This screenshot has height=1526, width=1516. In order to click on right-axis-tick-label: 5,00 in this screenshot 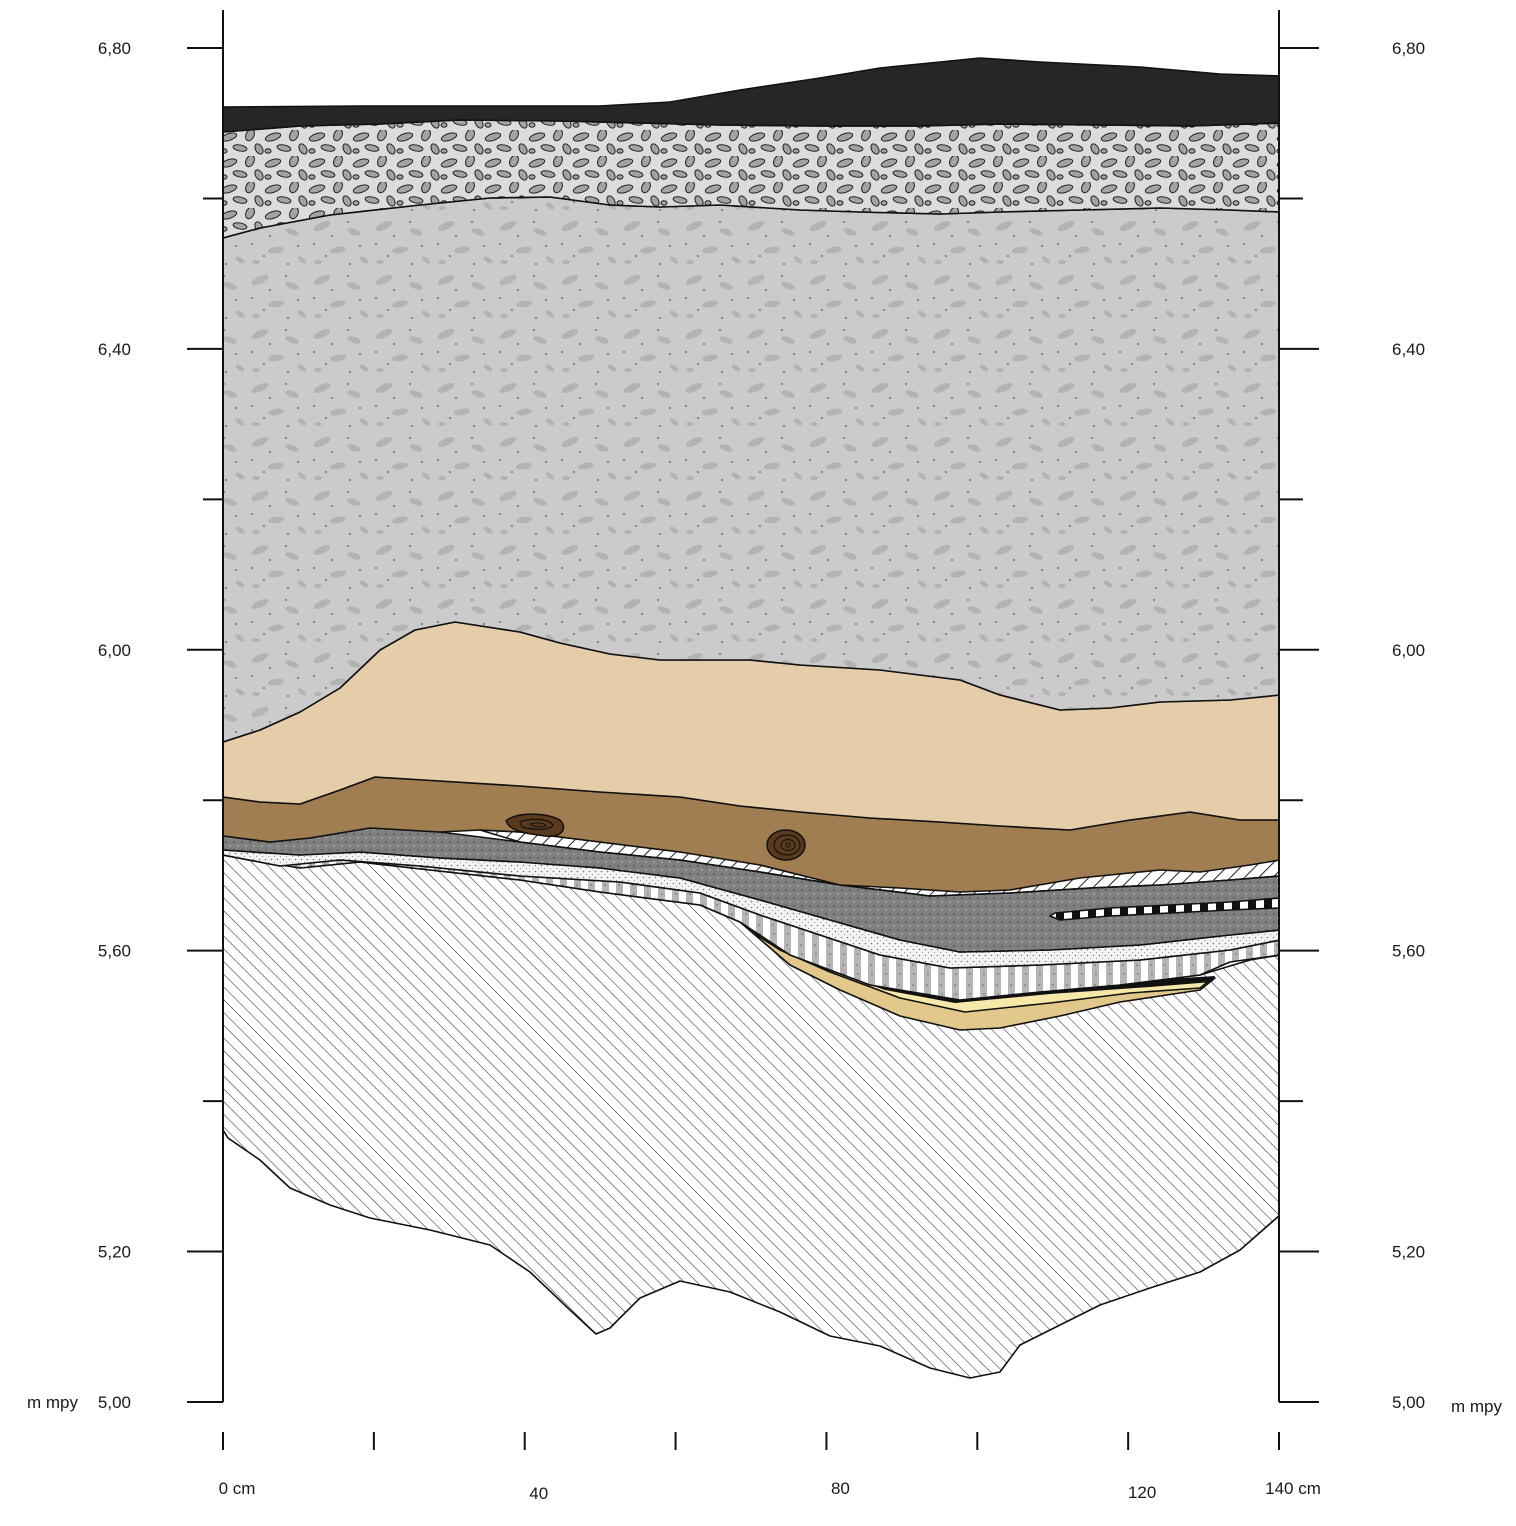, I will do `click(1408, 1402)`.